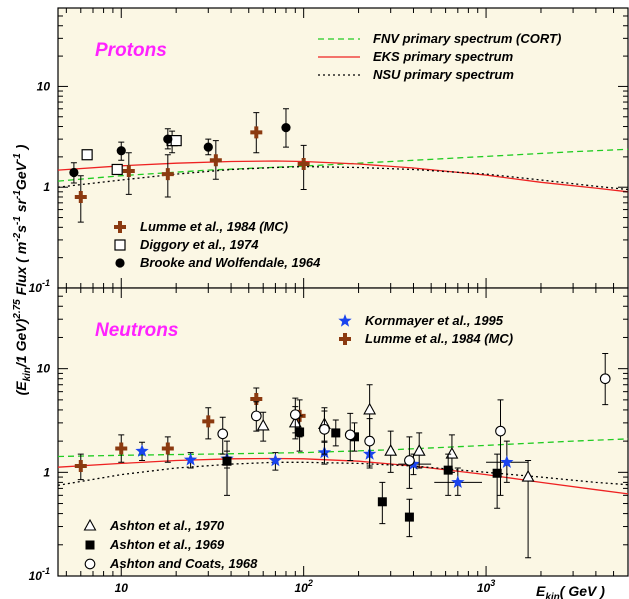  Describe the element at coordinates (136, 330) in the screenshot. I see `panel-title-neutrons: Neutrons` at that location.